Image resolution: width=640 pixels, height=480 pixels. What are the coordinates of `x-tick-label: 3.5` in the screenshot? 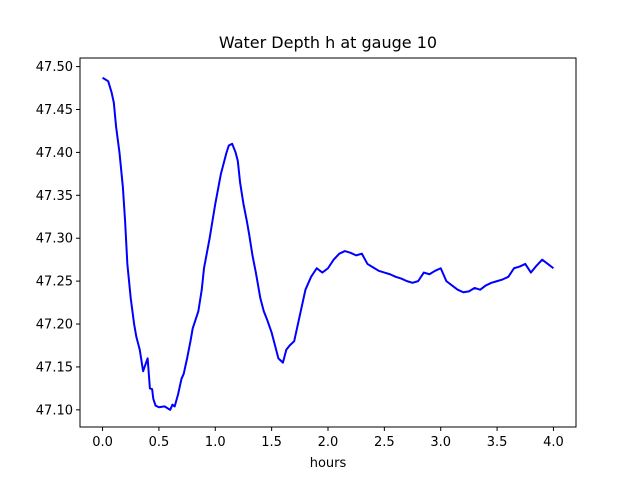 It's located at (497, 442).